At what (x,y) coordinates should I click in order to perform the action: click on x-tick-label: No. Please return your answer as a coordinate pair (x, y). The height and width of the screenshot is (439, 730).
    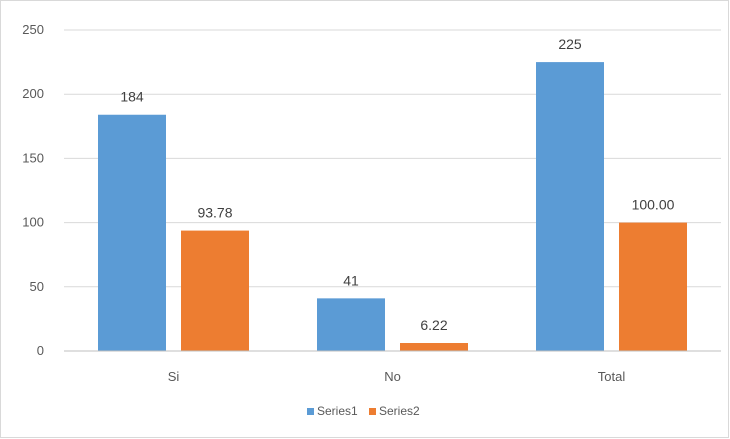
    Looking at the image, I should click on (392, 376).